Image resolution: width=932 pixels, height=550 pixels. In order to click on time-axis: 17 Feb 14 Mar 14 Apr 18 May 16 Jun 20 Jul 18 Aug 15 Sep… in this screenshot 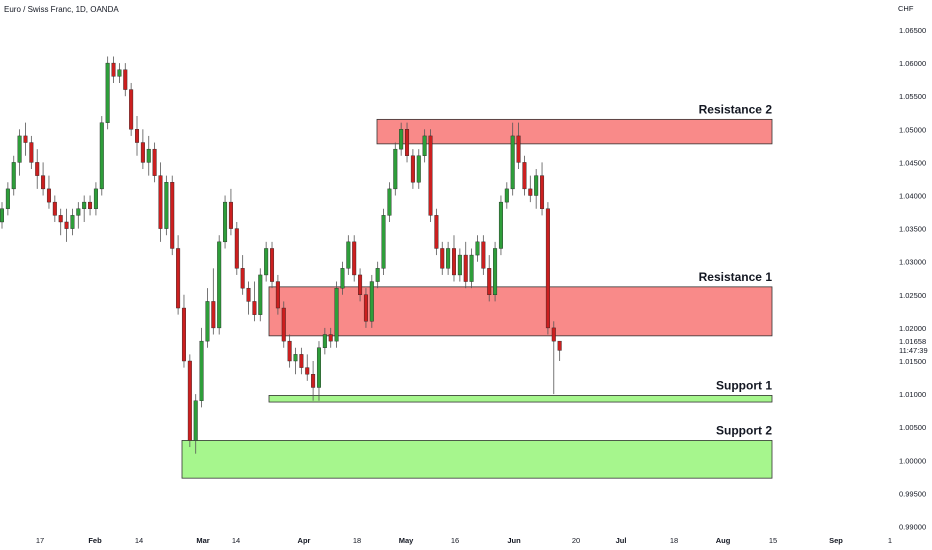, I will do `click(464, 540)`.